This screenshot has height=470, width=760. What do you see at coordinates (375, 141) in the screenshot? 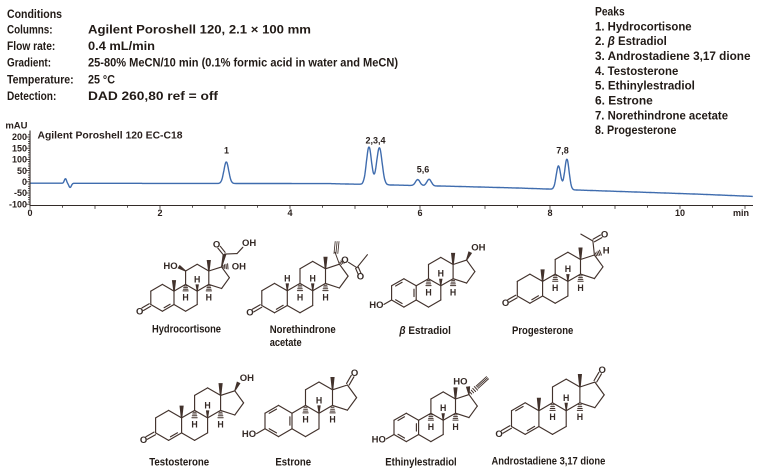
I see `svg-text: 2,3,4` at bounding box center [375, 141].